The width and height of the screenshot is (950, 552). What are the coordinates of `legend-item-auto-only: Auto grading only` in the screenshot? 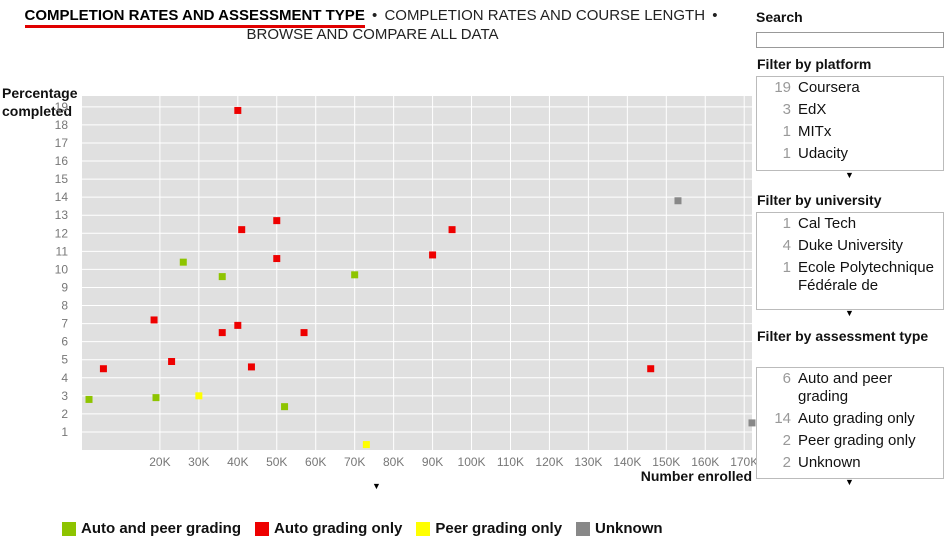 It's located at (328, 528).